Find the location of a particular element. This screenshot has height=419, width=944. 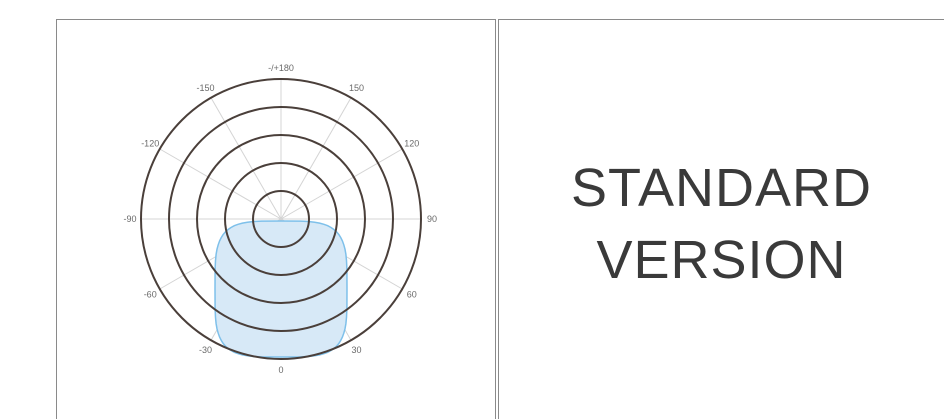

angle-label: 120 is located at coordinates (411, 144).